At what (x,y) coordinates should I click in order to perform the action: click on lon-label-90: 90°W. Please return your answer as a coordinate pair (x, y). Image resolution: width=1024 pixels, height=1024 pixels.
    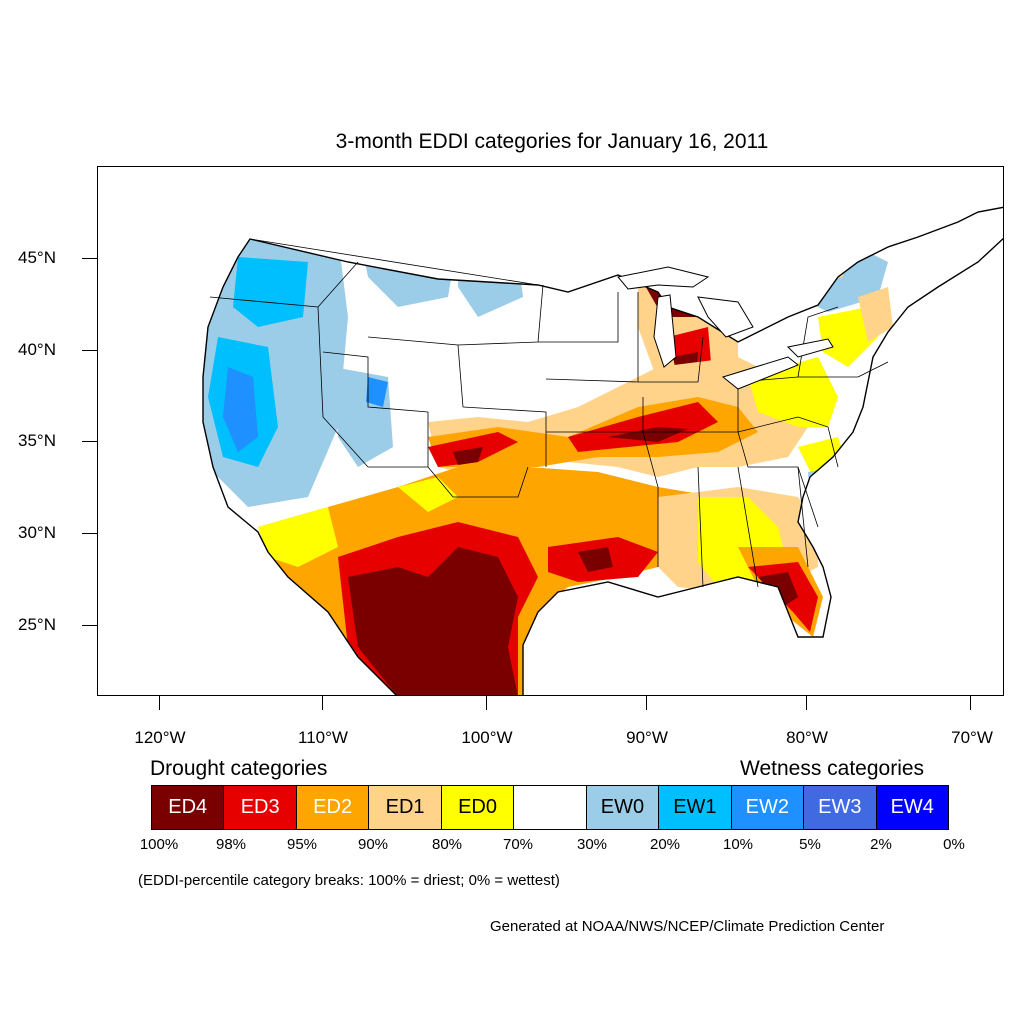
    Looking at the image, I should click on (647, 737).